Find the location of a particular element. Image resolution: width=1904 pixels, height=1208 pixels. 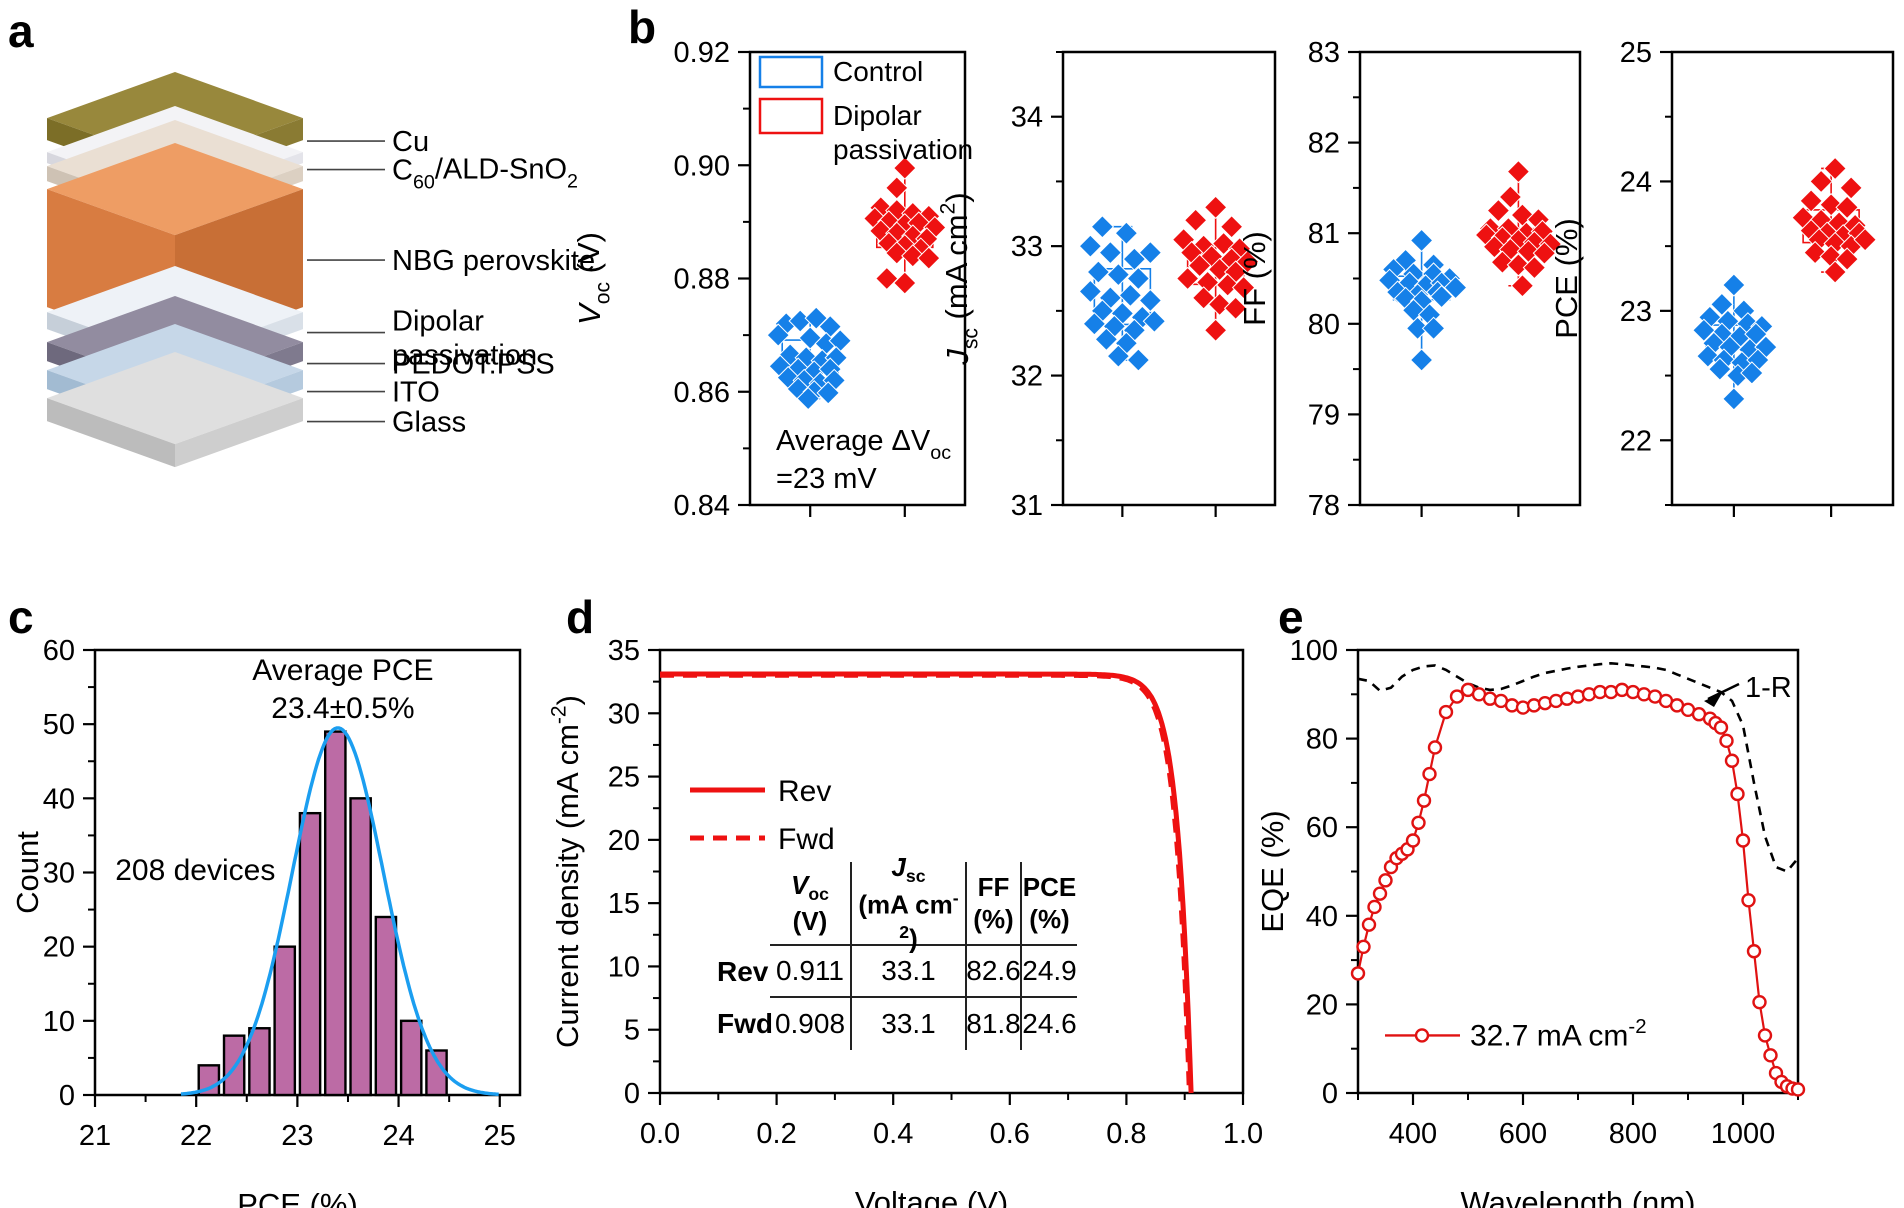

panel-letter-d: d is located at coordinates (580, 617).